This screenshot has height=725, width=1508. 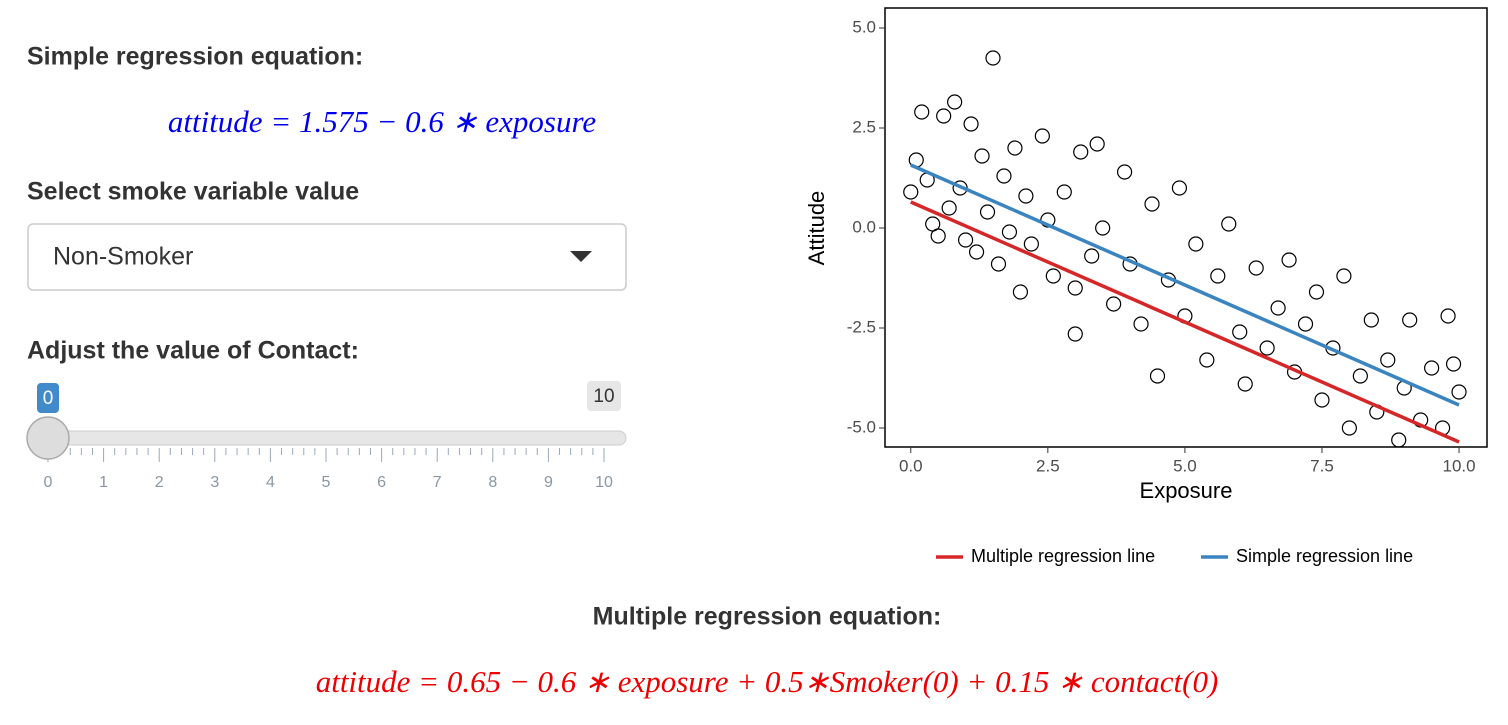 I want to click on x-tick-label: 7.5, so click(x=1322, y=465).